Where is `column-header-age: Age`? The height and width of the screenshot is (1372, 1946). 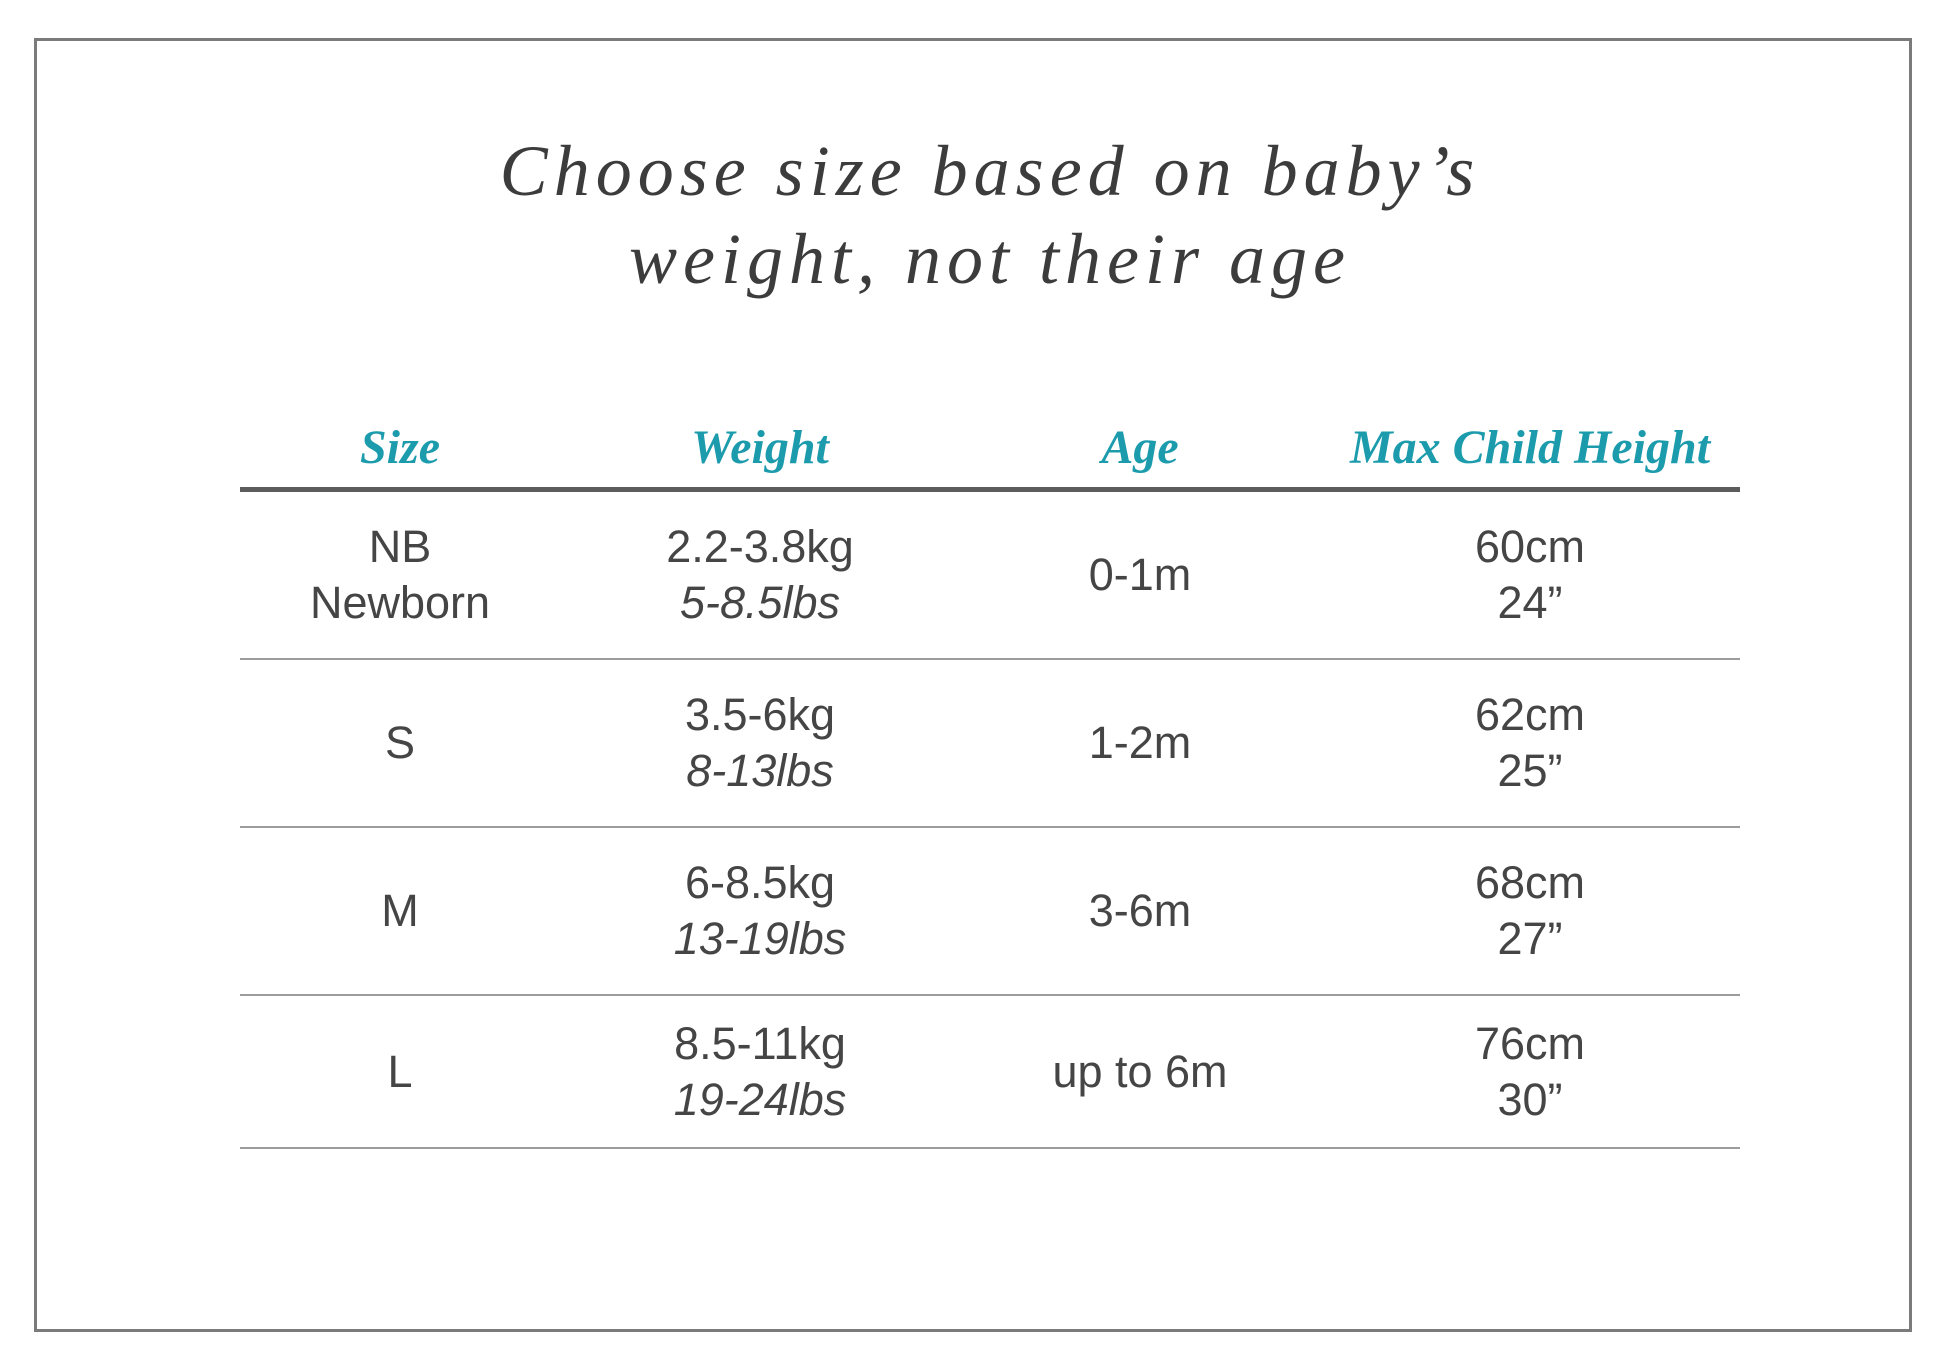
column-header-age: Age is located at coordinates (1140, 447).